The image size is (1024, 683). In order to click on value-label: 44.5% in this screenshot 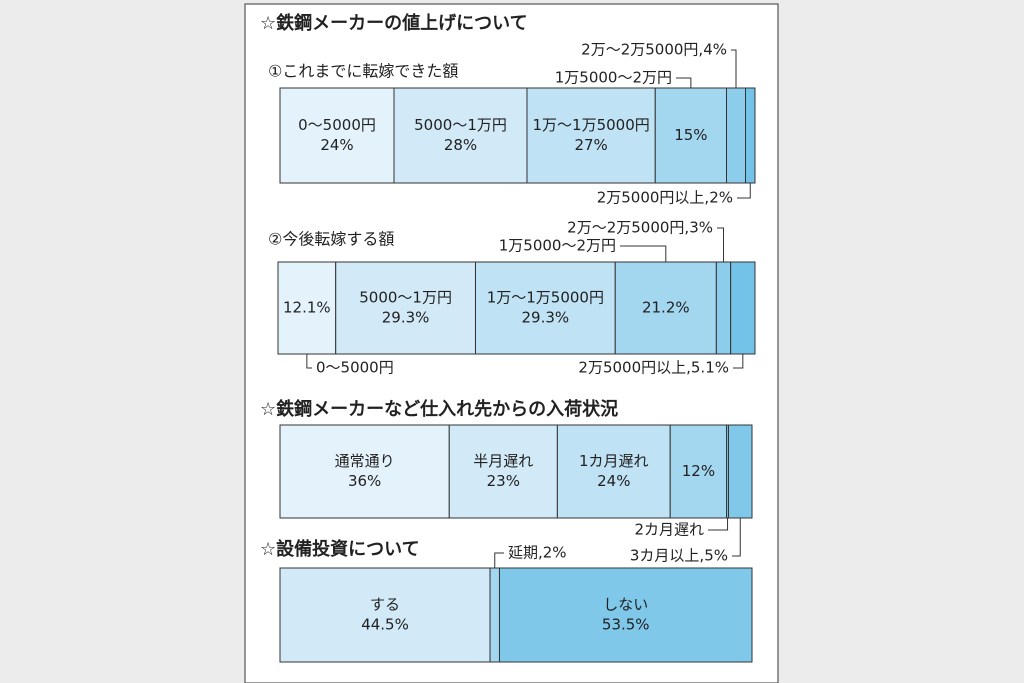, I will do `click(385, 625)`.